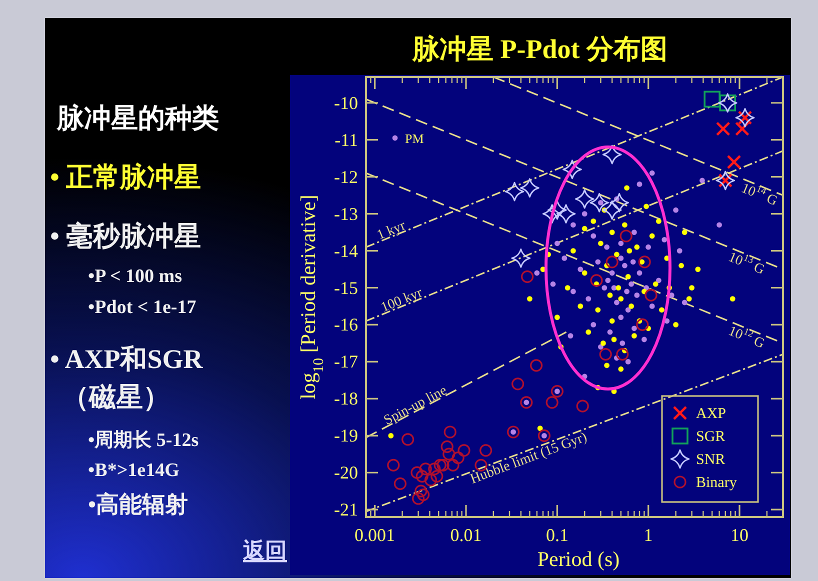  I want to click on text: 脉冲星的种类, so click(137, 118).